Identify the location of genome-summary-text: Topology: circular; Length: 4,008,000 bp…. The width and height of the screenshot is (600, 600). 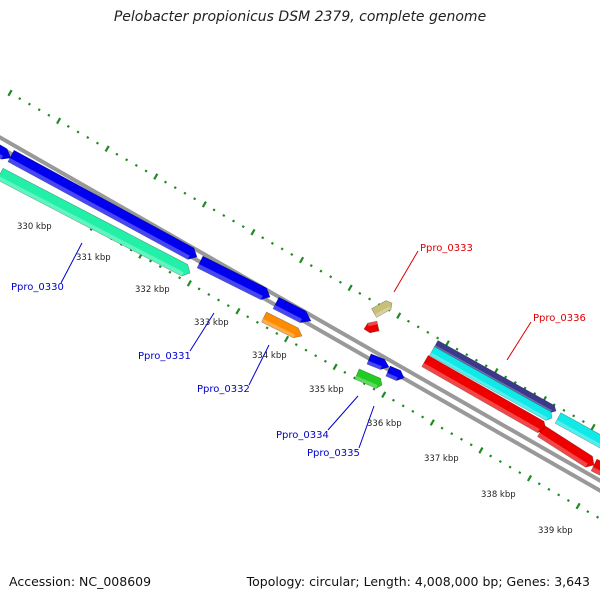
(418, 581).